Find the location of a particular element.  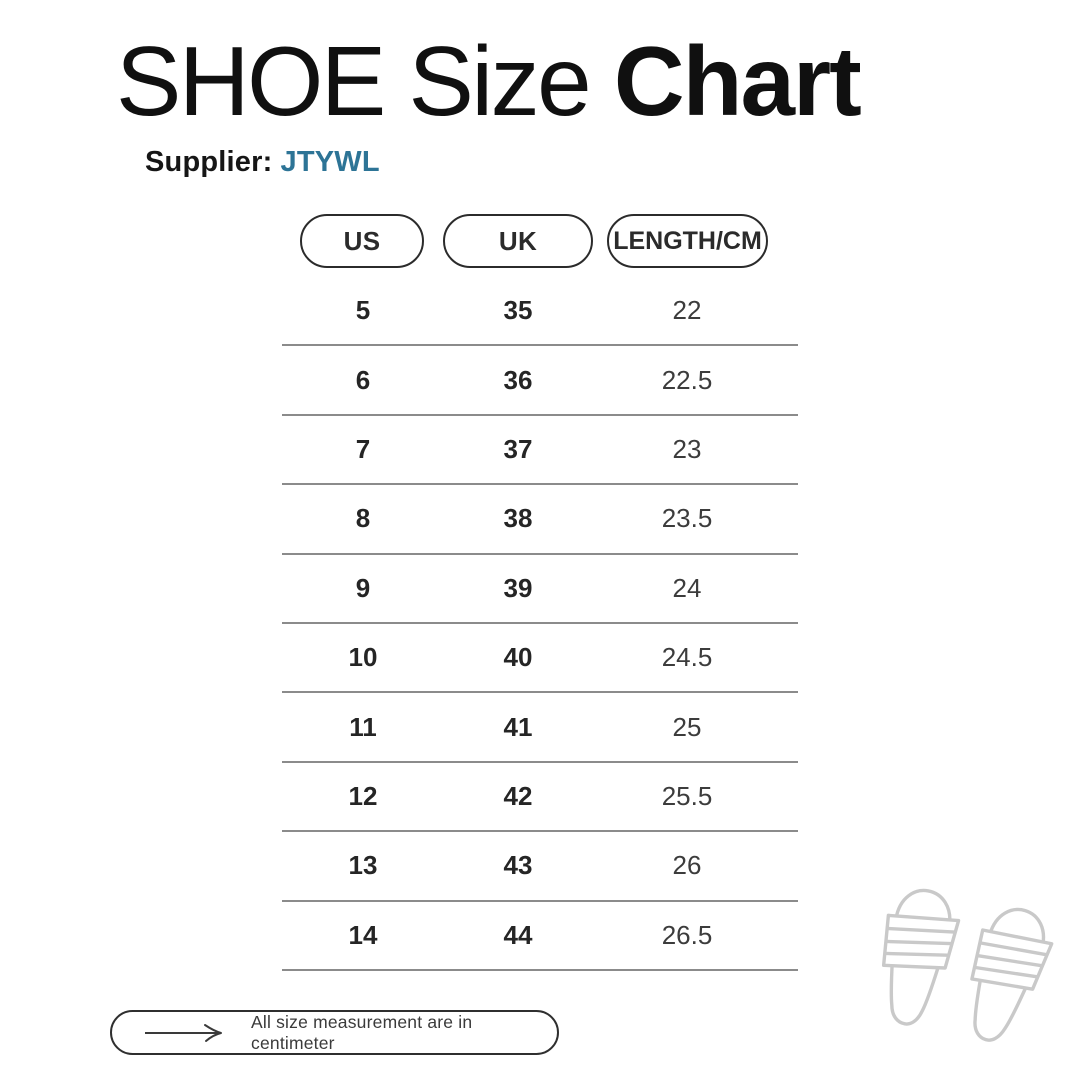

table-row: 7 37 23 is located at coordinates (540, 451).